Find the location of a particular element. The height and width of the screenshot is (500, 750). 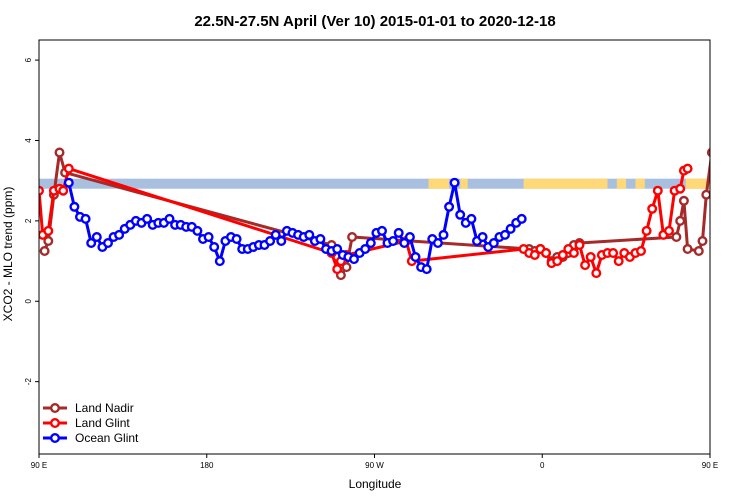

y-tick-label-3: 4 is located at coordinates (28, 140).